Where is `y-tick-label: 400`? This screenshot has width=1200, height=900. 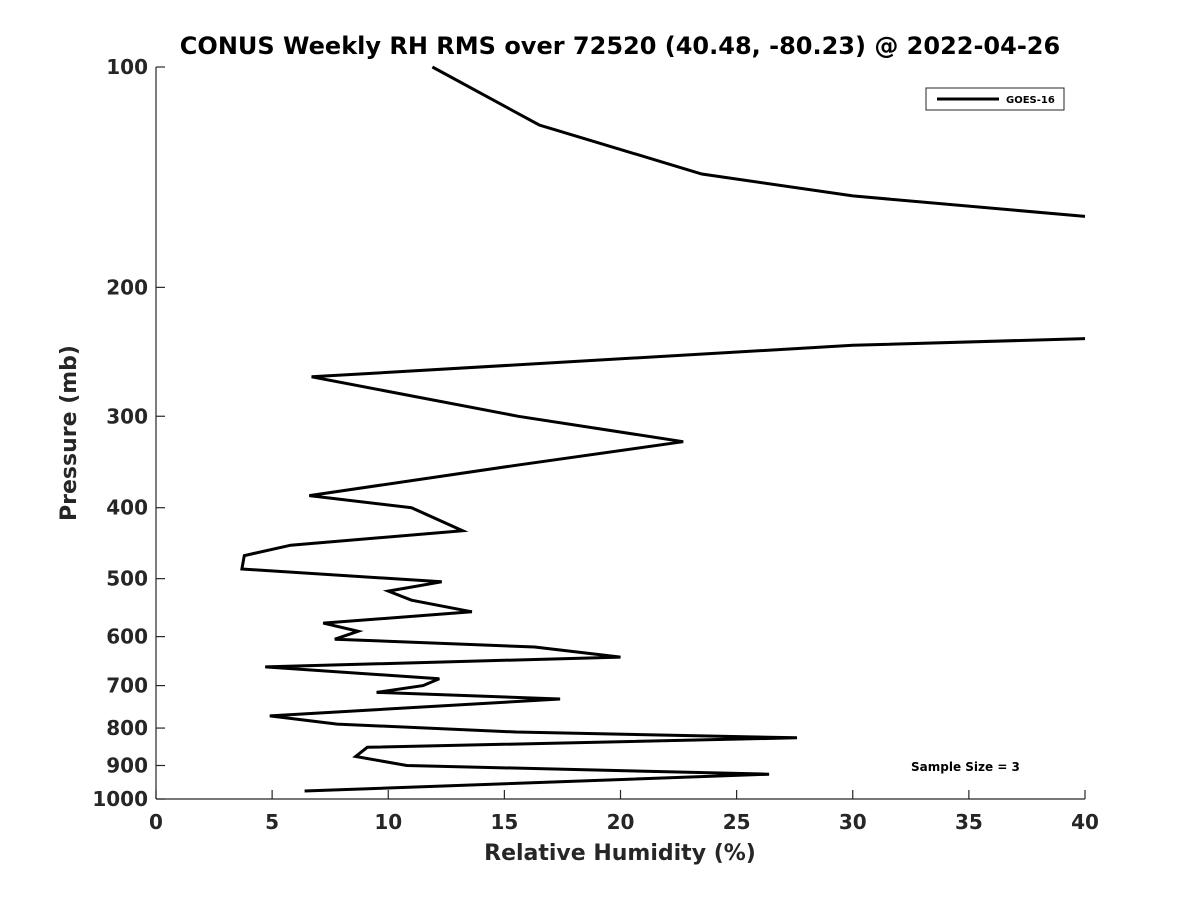 y-tick-label: 400 is located at coordinates (127, 508).